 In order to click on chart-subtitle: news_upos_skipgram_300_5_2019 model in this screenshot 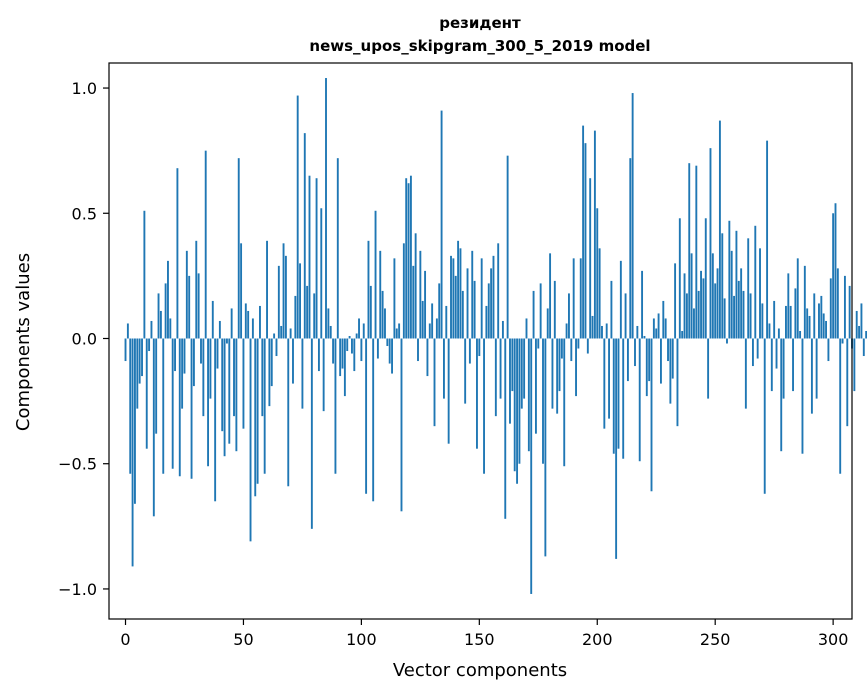, I will do `click(479, 46)`.